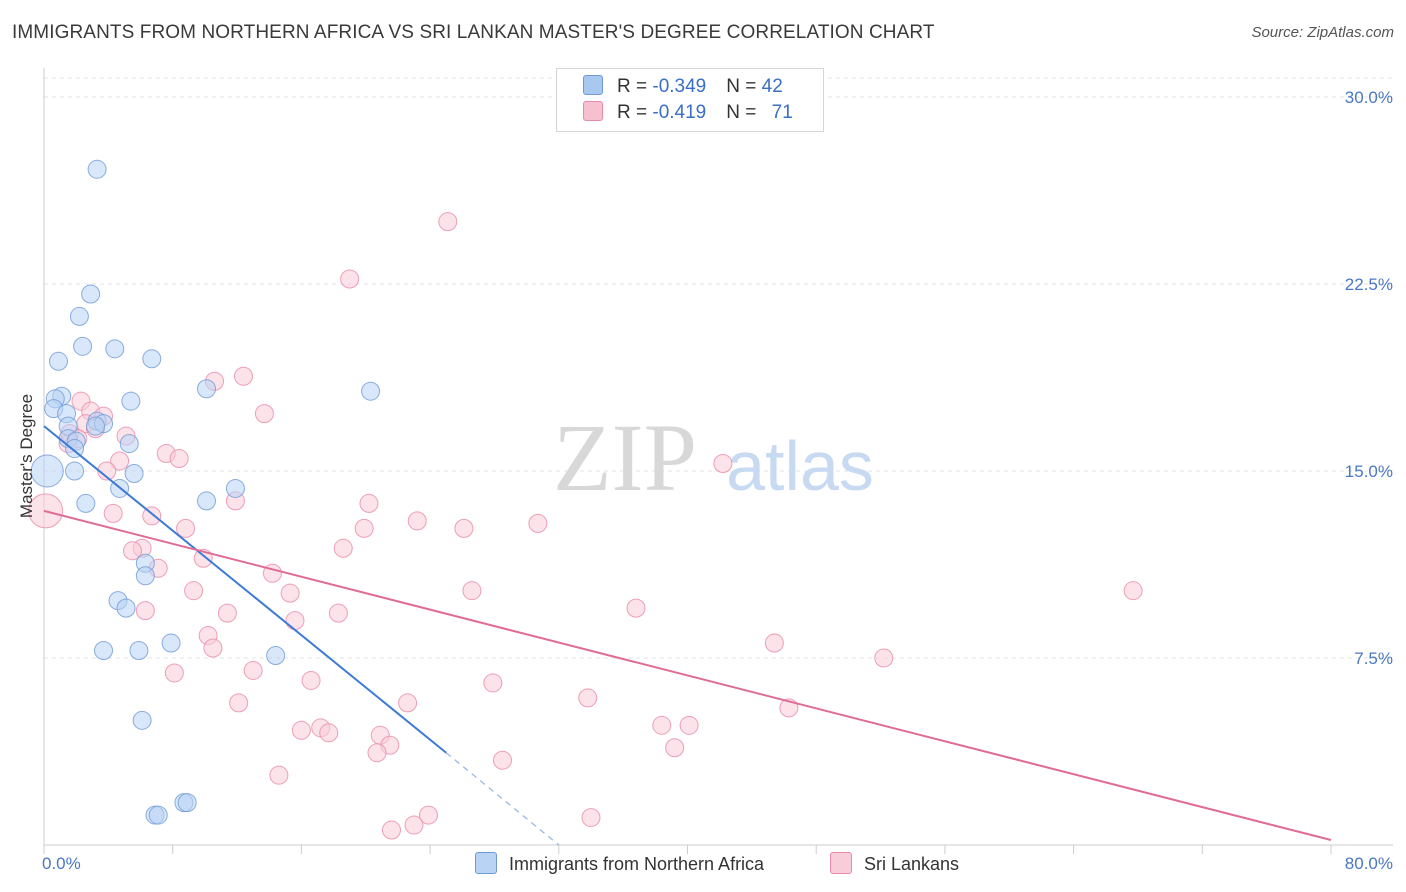 This screenshot has height=892, width=1406. I want to click on legend-swatch-pink, so click(593, 111).